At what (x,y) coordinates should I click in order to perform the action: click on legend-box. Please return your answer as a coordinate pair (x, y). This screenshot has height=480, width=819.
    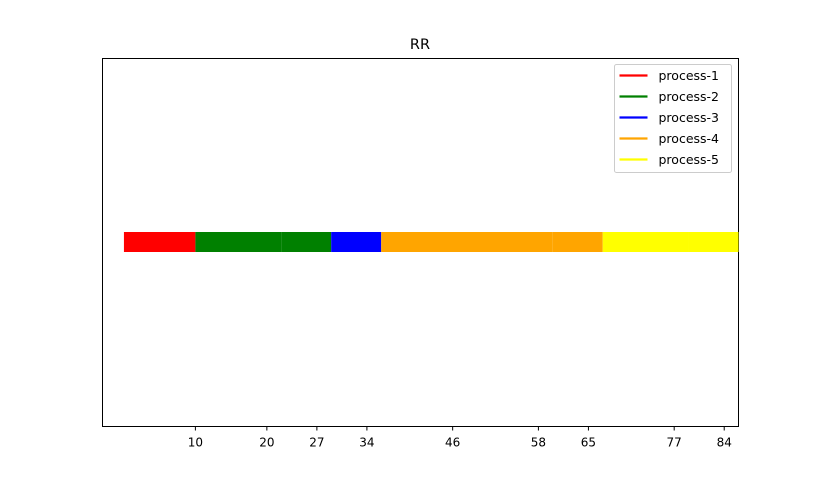
    Looking at the image, I should click on (673, 118).